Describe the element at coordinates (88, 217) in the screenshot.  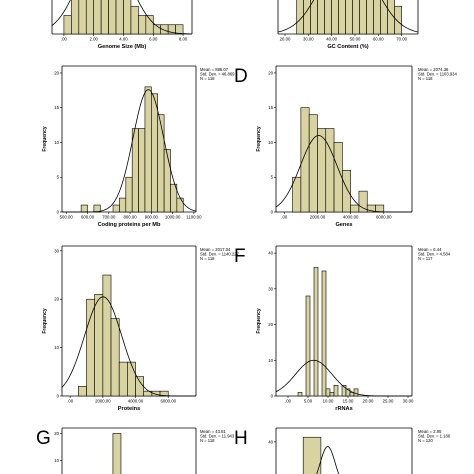
I see `x-tick-label: 600.00` at that location.